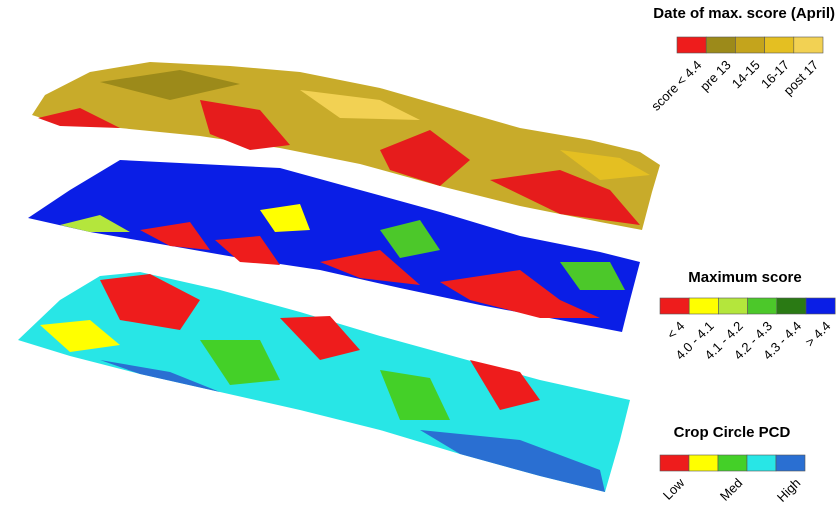 The width and height of the screenshot is (840, 510). Describe the element at coordinates (715, 75) in the screenshot. I see `legend-label: pre 13` at that location.